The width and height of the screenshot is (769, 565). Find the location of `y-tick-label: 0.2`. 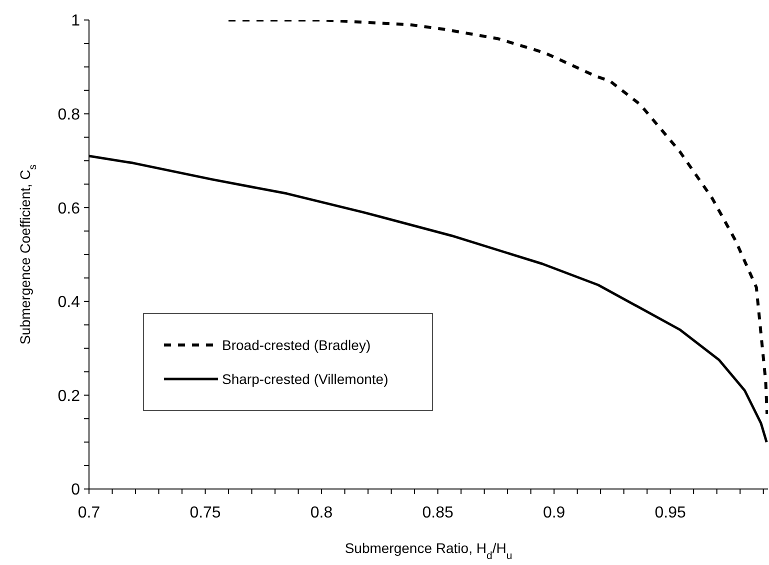

y-tick-label: 0.2 is located at coordinates (69, 396).